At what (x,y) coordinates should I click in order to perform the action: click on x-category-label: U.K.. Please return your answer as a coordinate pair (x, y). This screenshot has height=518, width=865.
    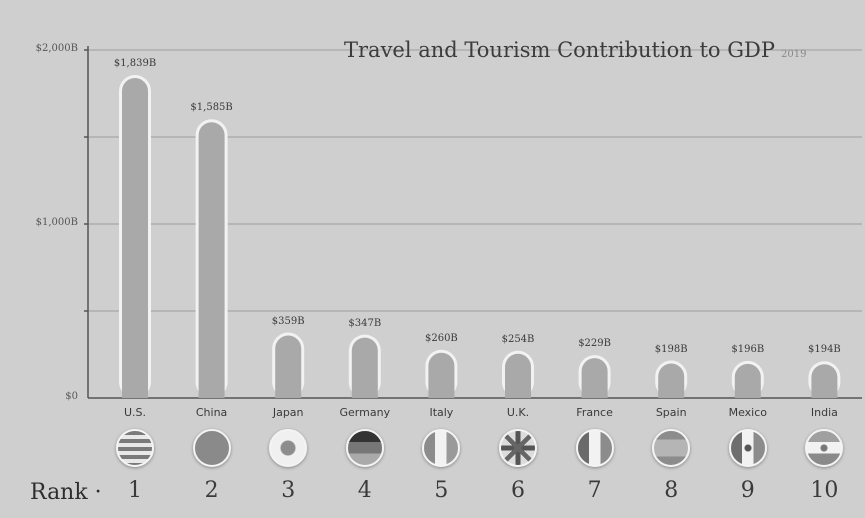
    Looking at the image, I should click on (518, 412).